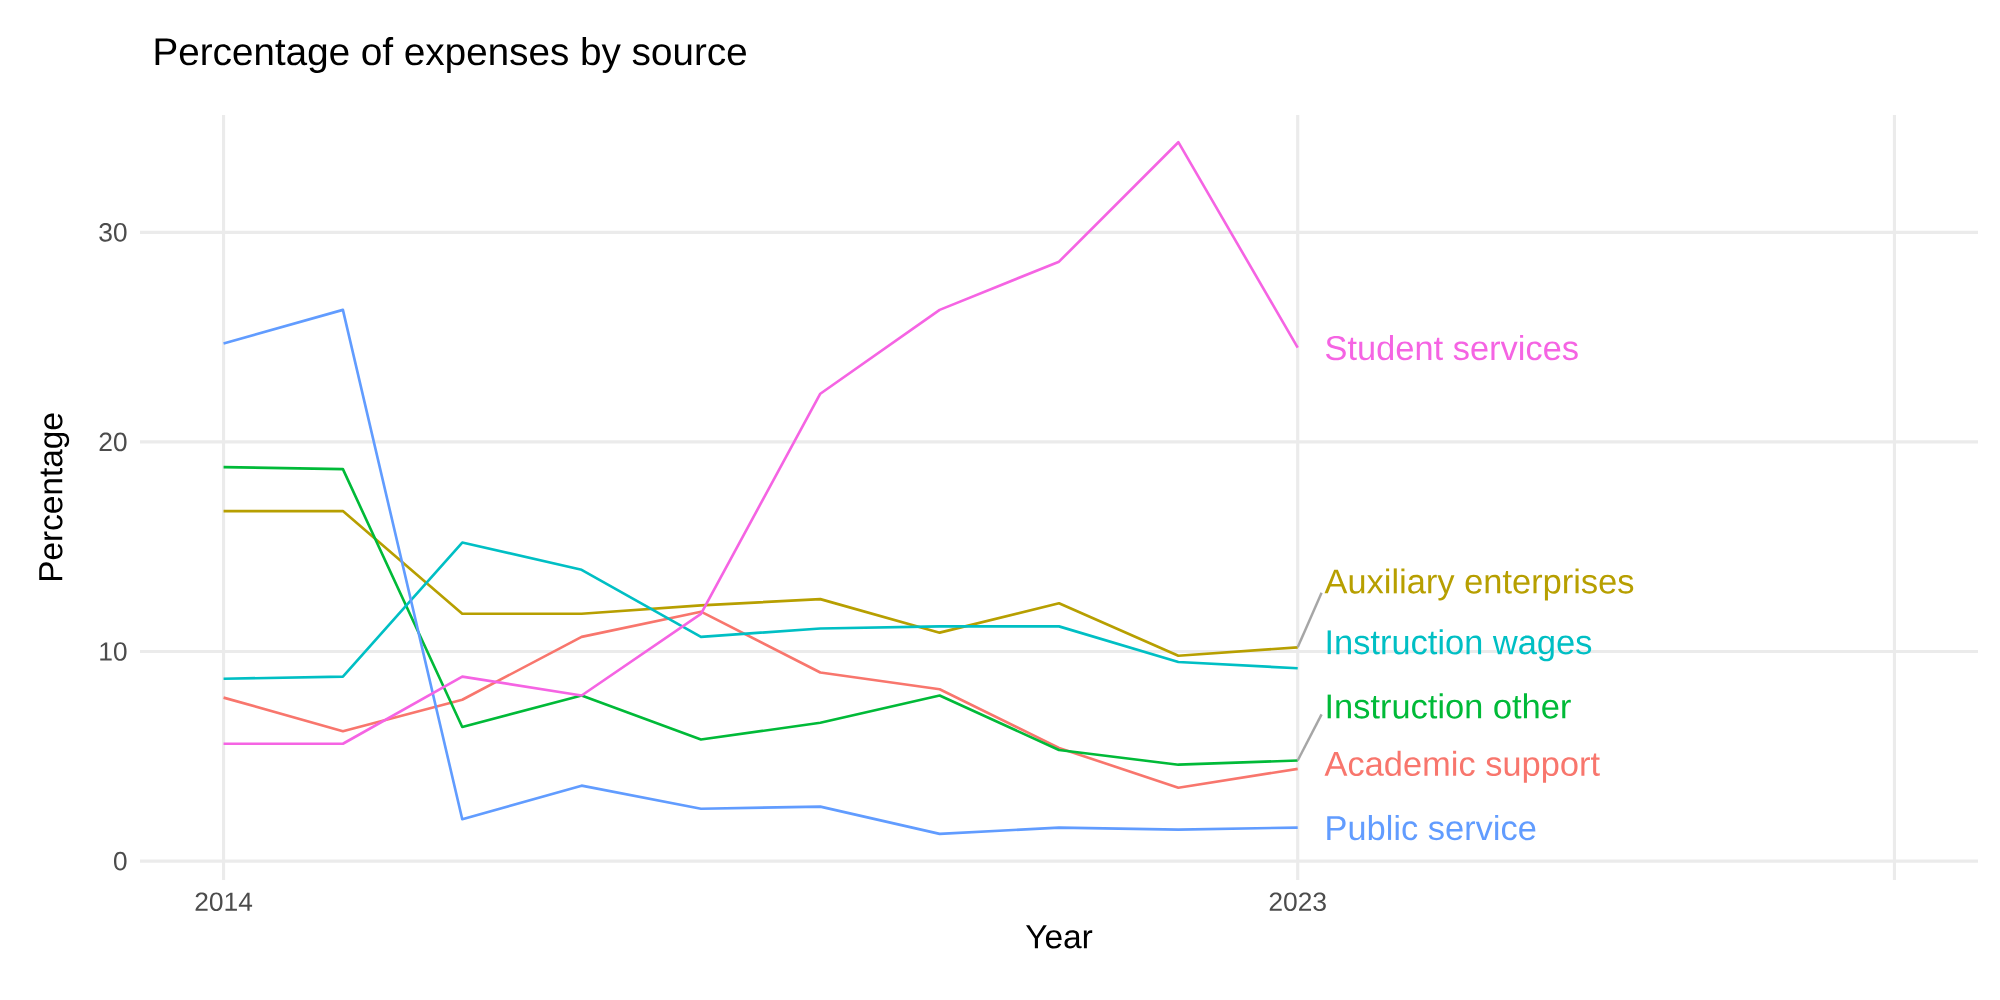 The image size is (2000, 1000). I want to click on chart-title: Percentage of expenses by source, so click(450, 54).